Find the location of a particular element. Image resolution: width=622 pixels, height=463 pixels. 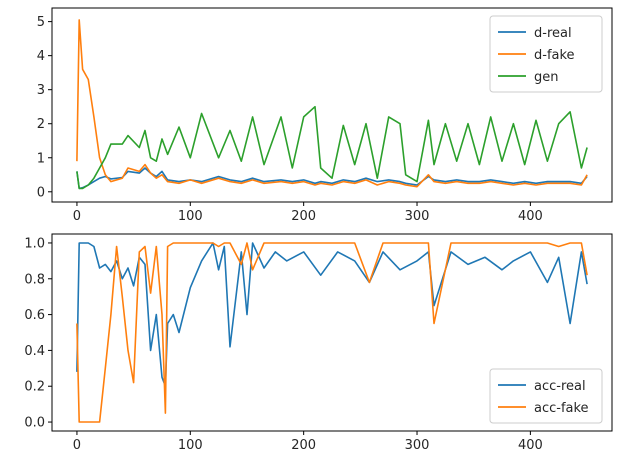

y-tick-label: 3 is located at coordinates (41, 90).